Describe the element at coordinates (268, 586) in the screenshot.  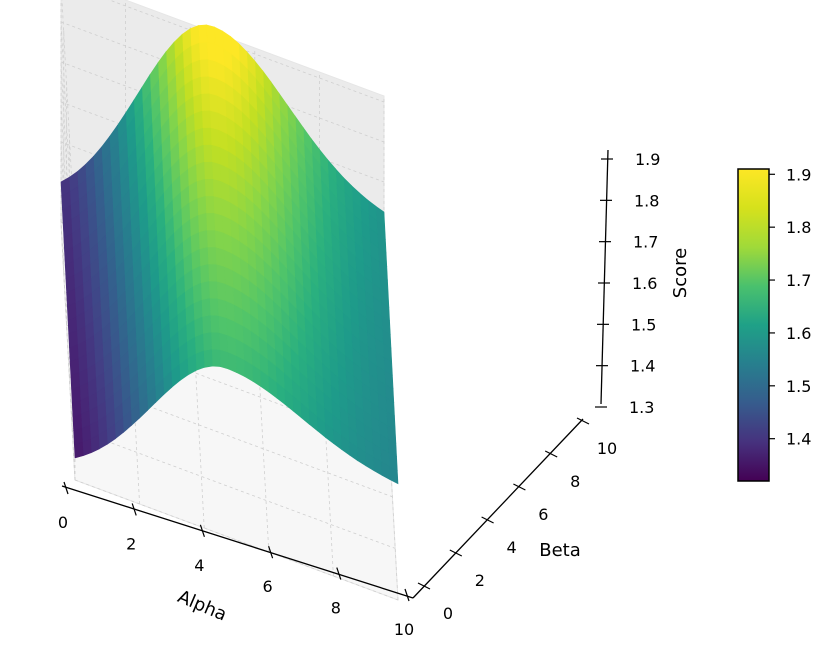
I see `x-tick-label: 6` at that location.